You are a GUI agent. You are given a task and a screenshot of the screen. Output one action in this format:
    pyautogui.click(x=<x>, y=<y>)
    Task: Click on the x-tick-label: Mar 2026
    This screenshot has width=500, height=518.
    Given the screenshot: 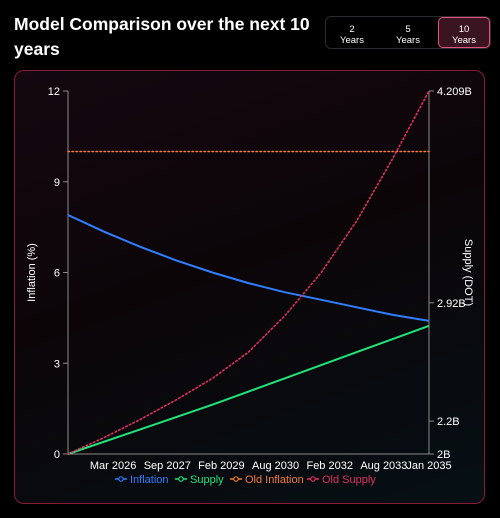 What is the action you would take?
    pyautogui.click(x=113, y=466)
    